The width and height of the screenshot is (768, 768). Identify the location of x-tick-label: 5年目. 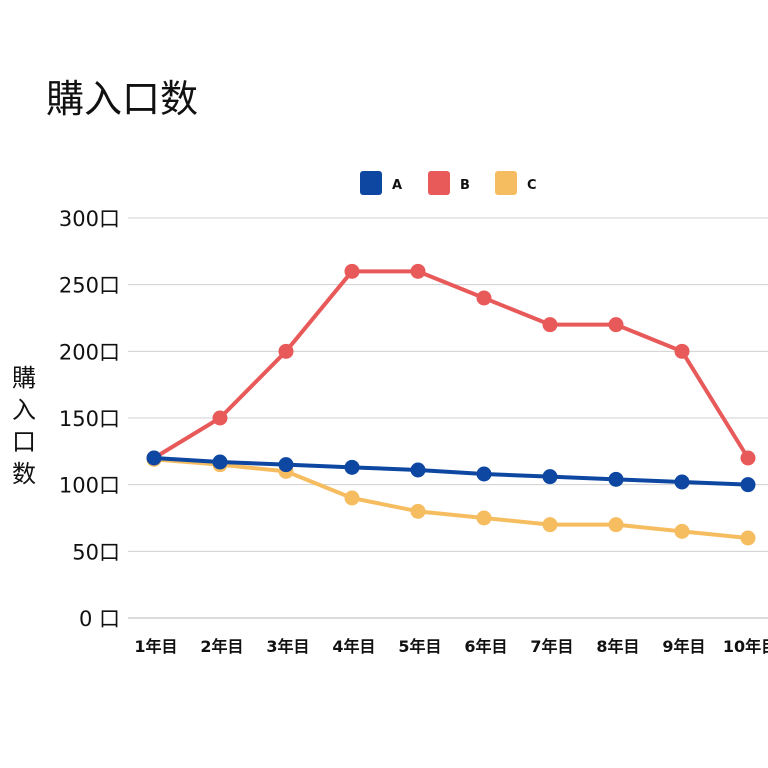
(419, 646).